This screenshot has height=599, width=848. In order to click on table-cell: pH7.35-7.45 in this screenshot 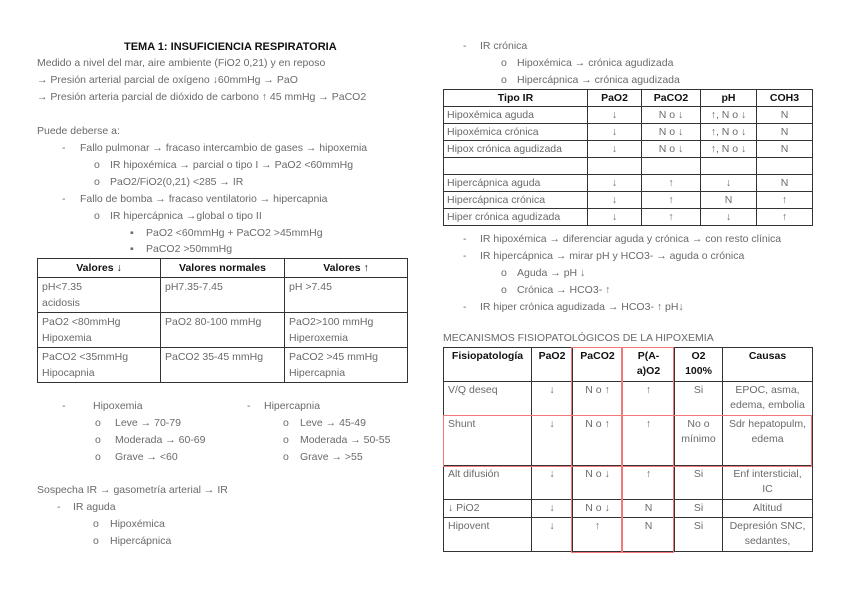, I will do `click(222, 295)`.